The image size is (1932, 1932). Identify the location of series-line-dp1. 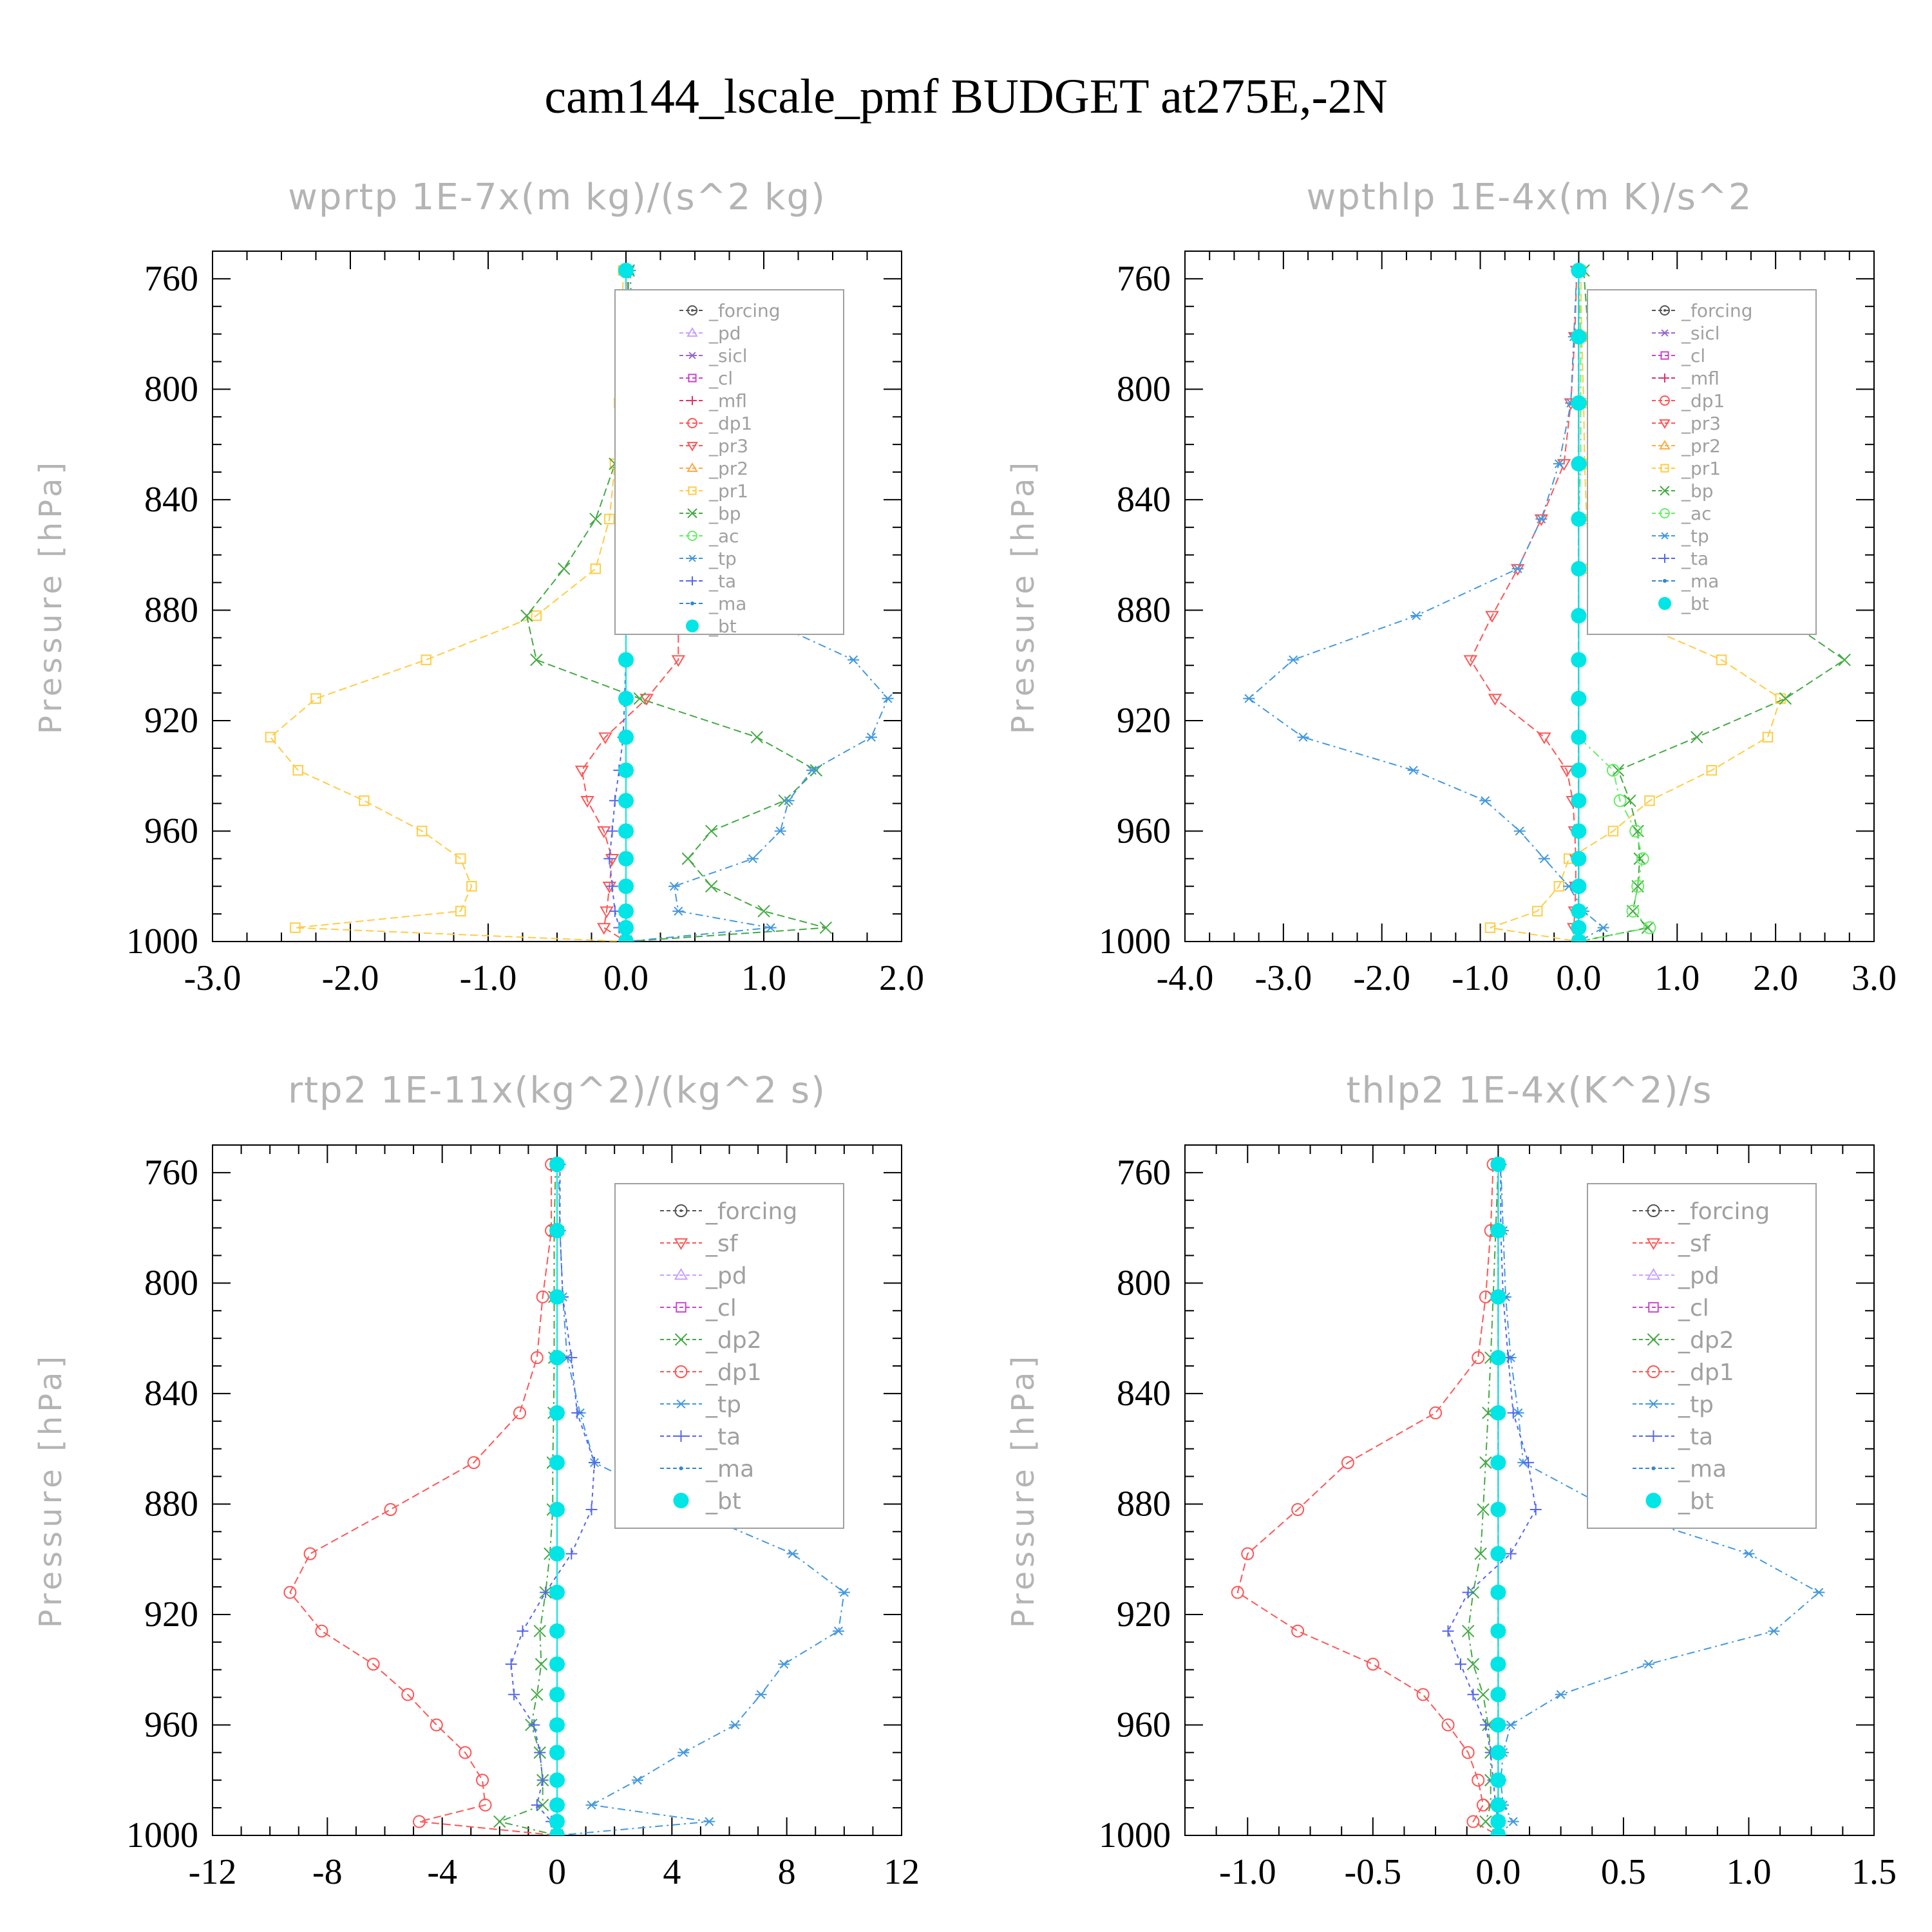
(1368, 1500).